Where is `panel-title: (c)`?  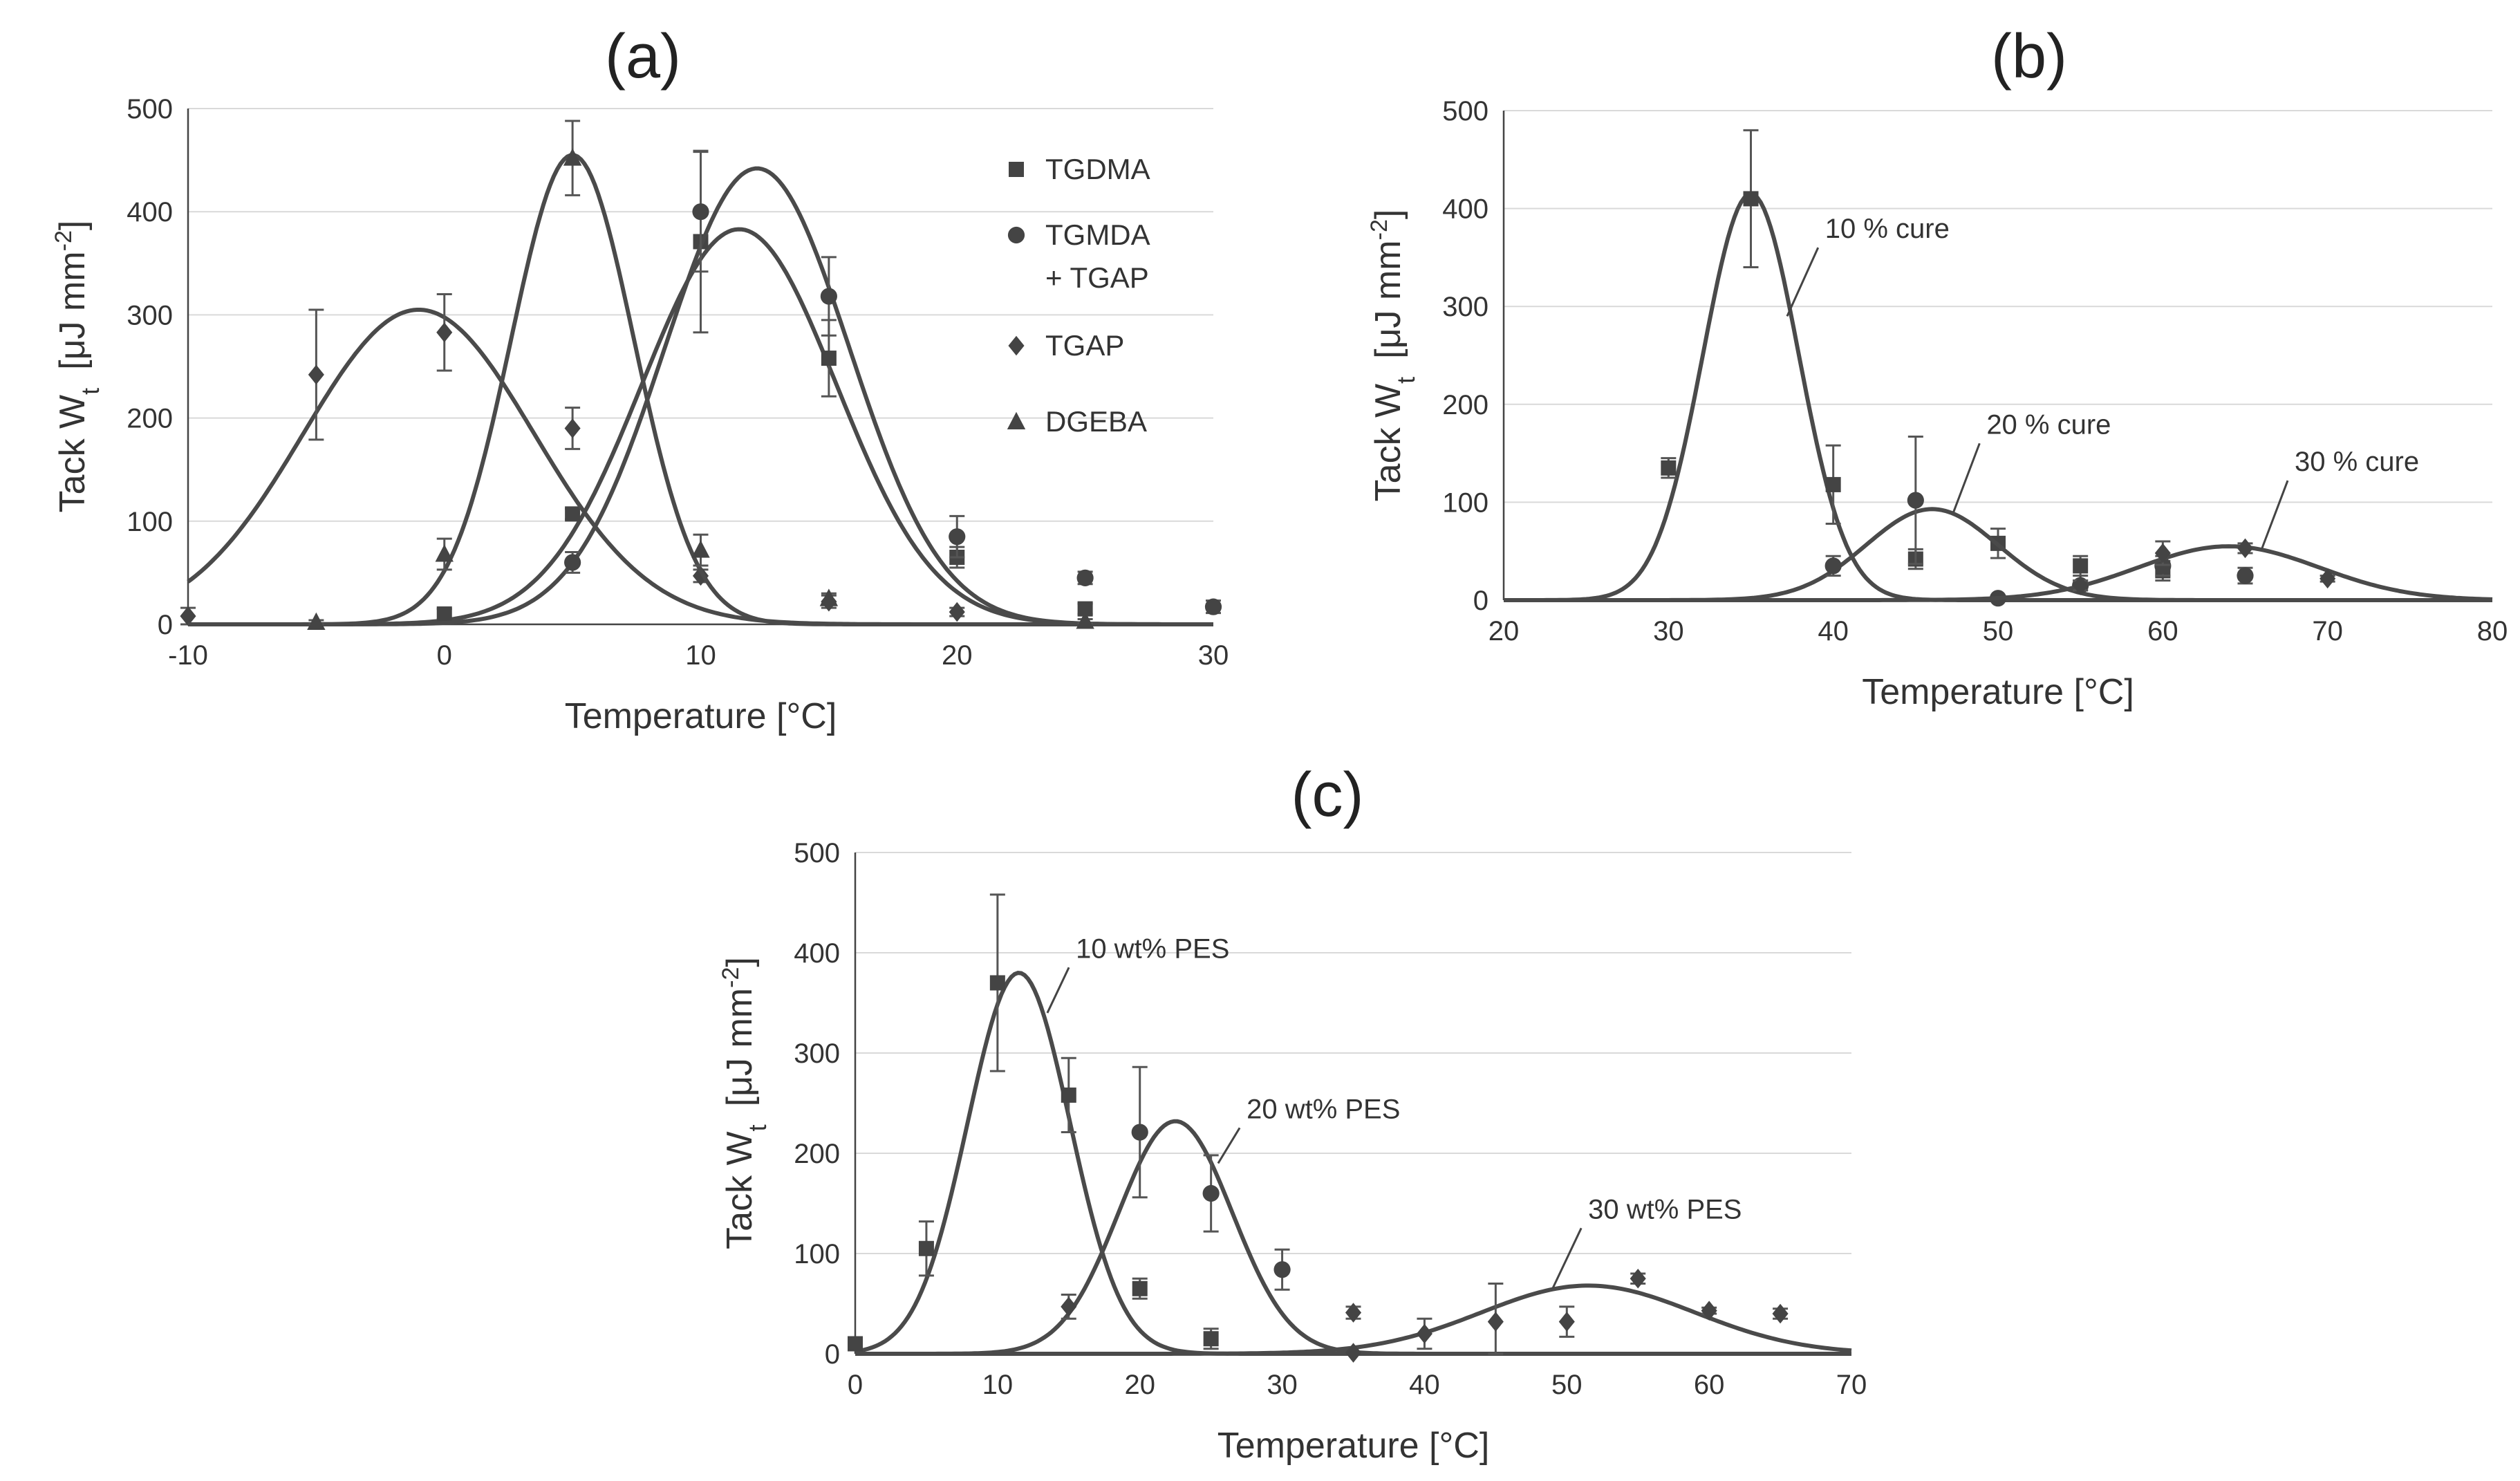
panel-title: (c) is located at coordinates (1327, 796).